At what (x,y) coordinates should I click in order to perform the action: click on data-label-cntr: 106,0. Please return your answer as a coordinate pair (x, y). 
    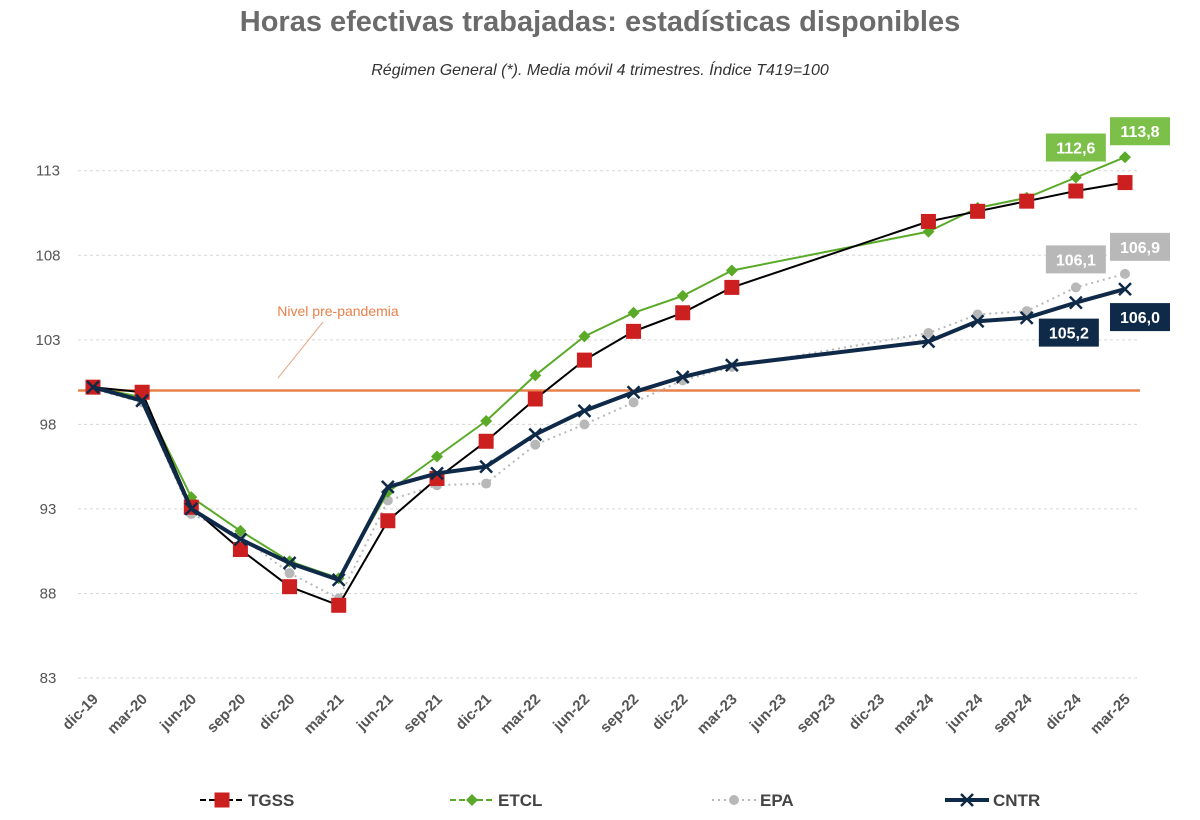
    Looking at the image, I should click on (1140, 317).